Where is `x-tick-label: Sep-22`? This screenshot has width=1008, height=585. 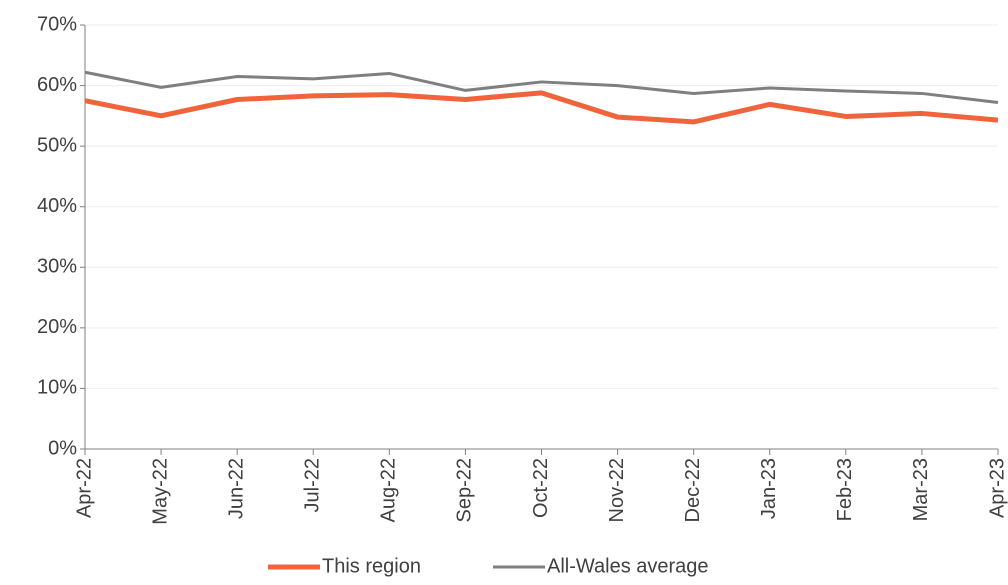
x-tick-label: Sep-22 is located at coordinates (465, 490).